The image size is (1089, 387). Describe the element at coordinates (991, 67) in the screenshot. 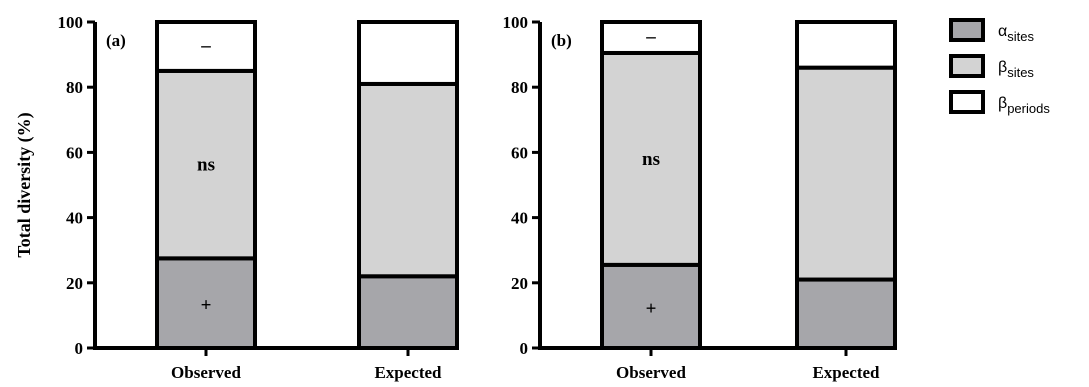

I see `legend-entry: βsites` at that location.